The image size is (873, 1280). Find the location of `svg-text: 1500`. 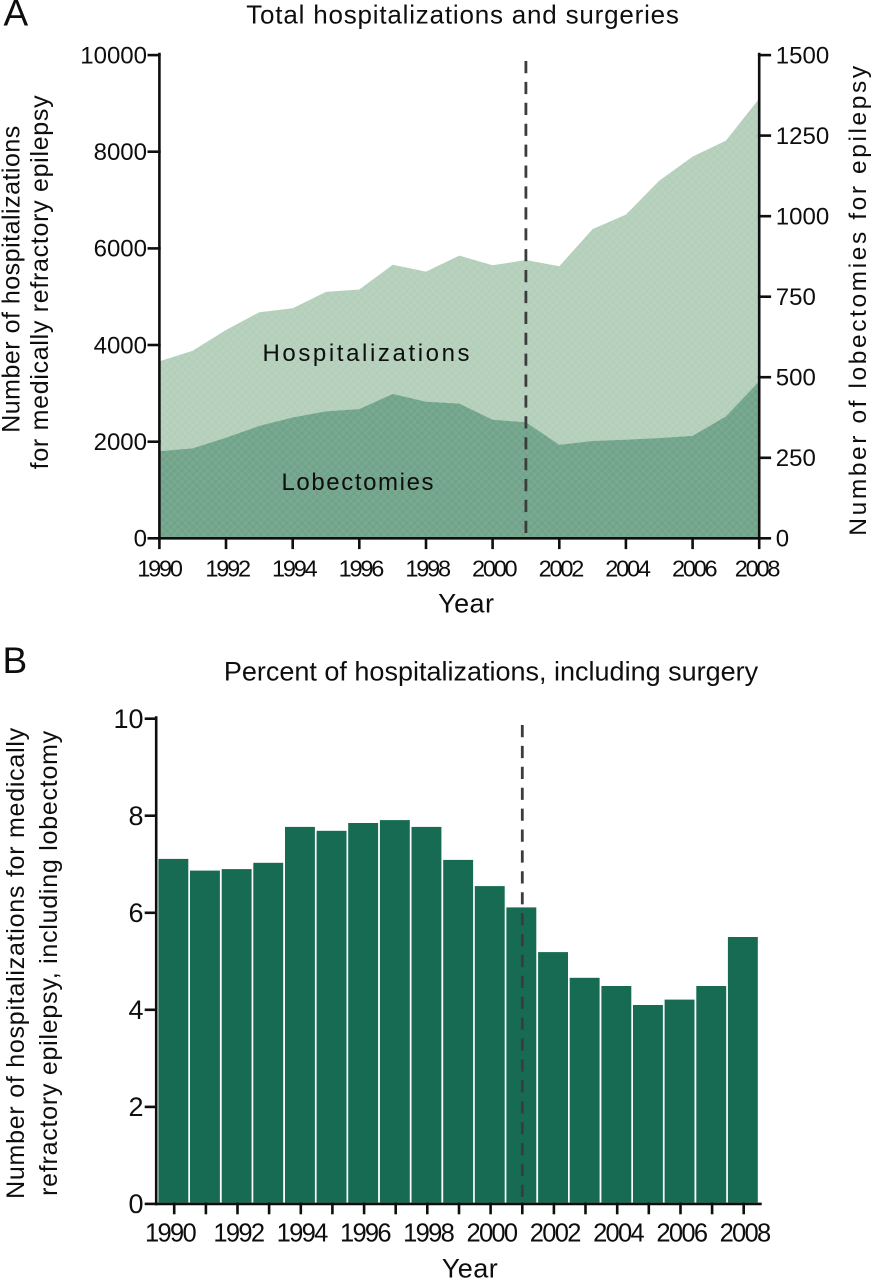

svg-text: 1500 is located at coordinates (802, 55).